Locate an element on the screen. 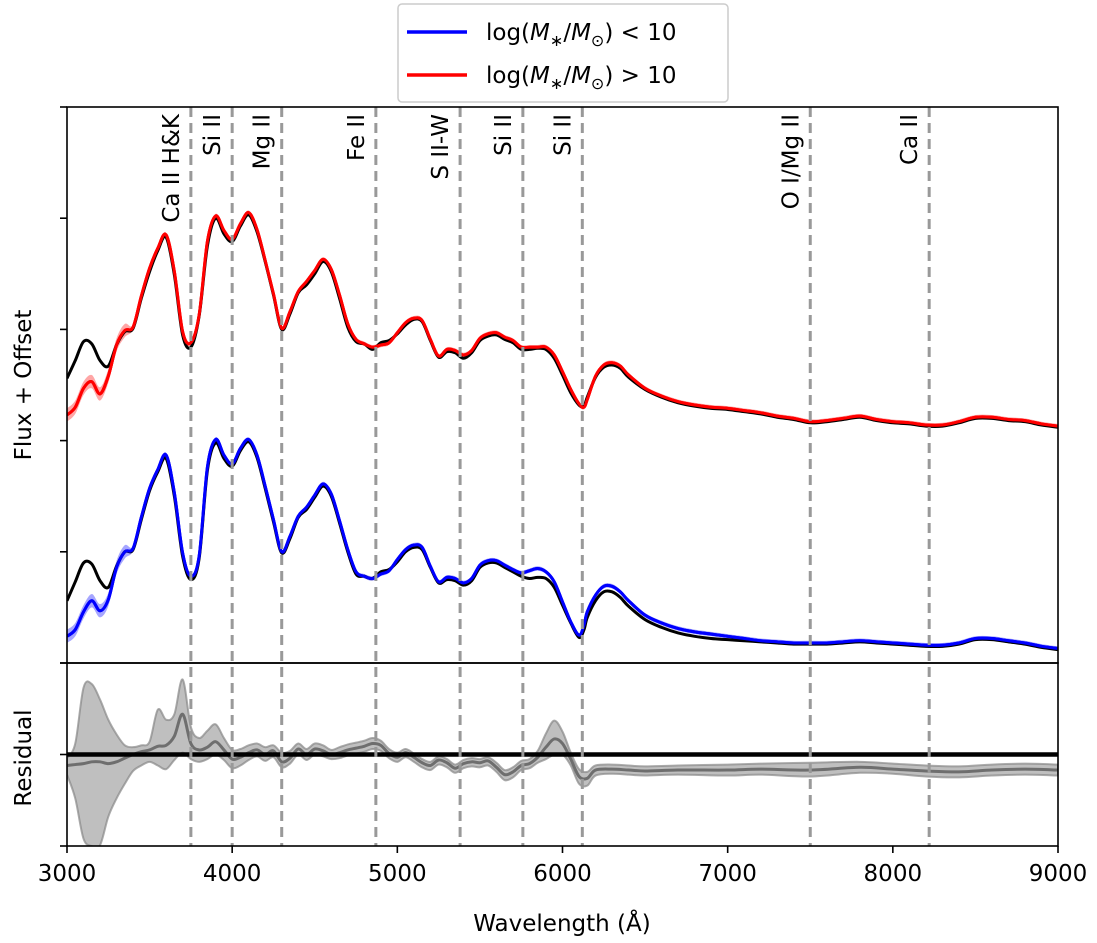 The image size is (1097, 943). x-tick-label: 8000 is located at coordinates (893, 874).